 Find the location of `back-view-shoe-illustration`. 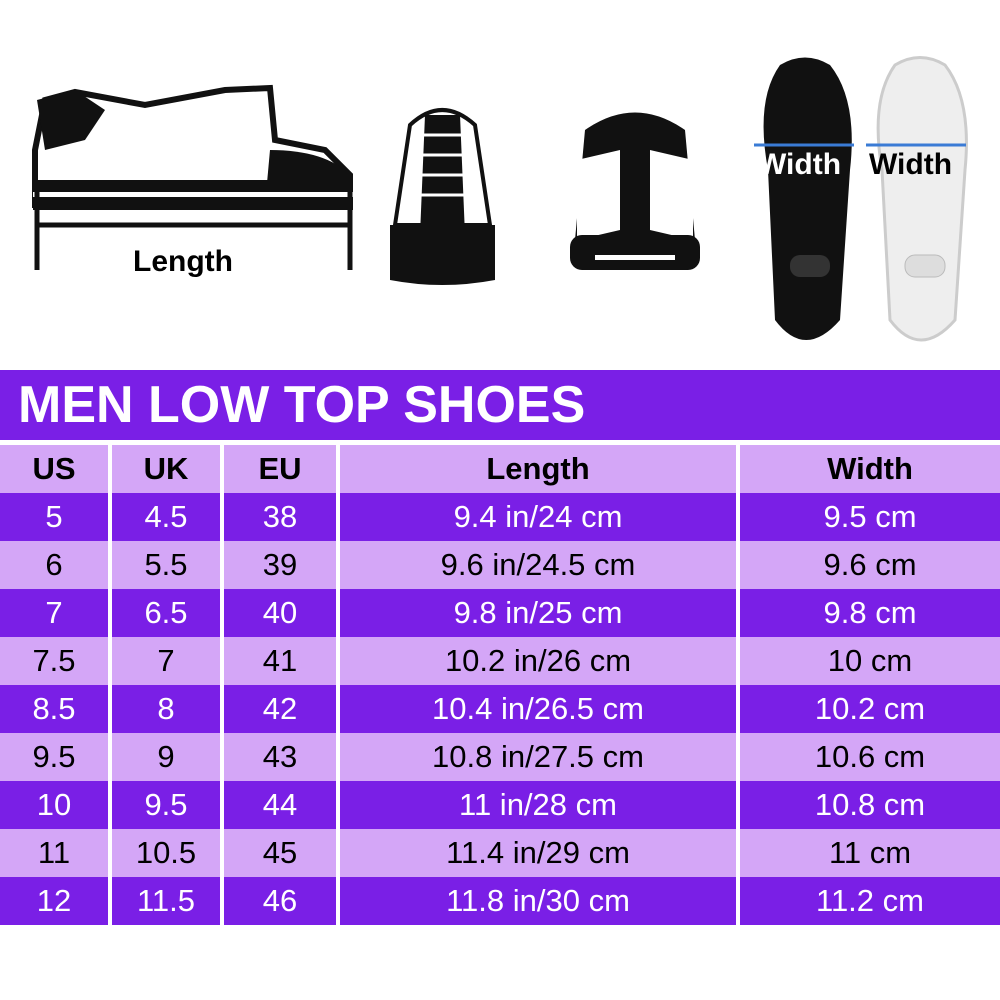

back-view-shoe-illustration is located at coordinates (635, 191).